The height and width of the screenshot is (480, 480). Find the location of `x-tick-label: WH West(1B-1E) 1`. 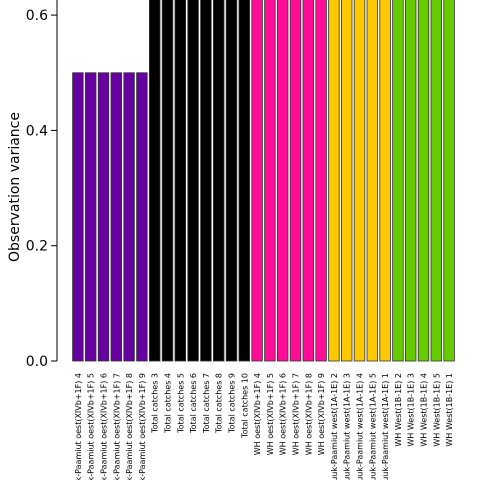

x-tick-label: WH West(1B-1E) 1 is located at coordinates (449, 410).